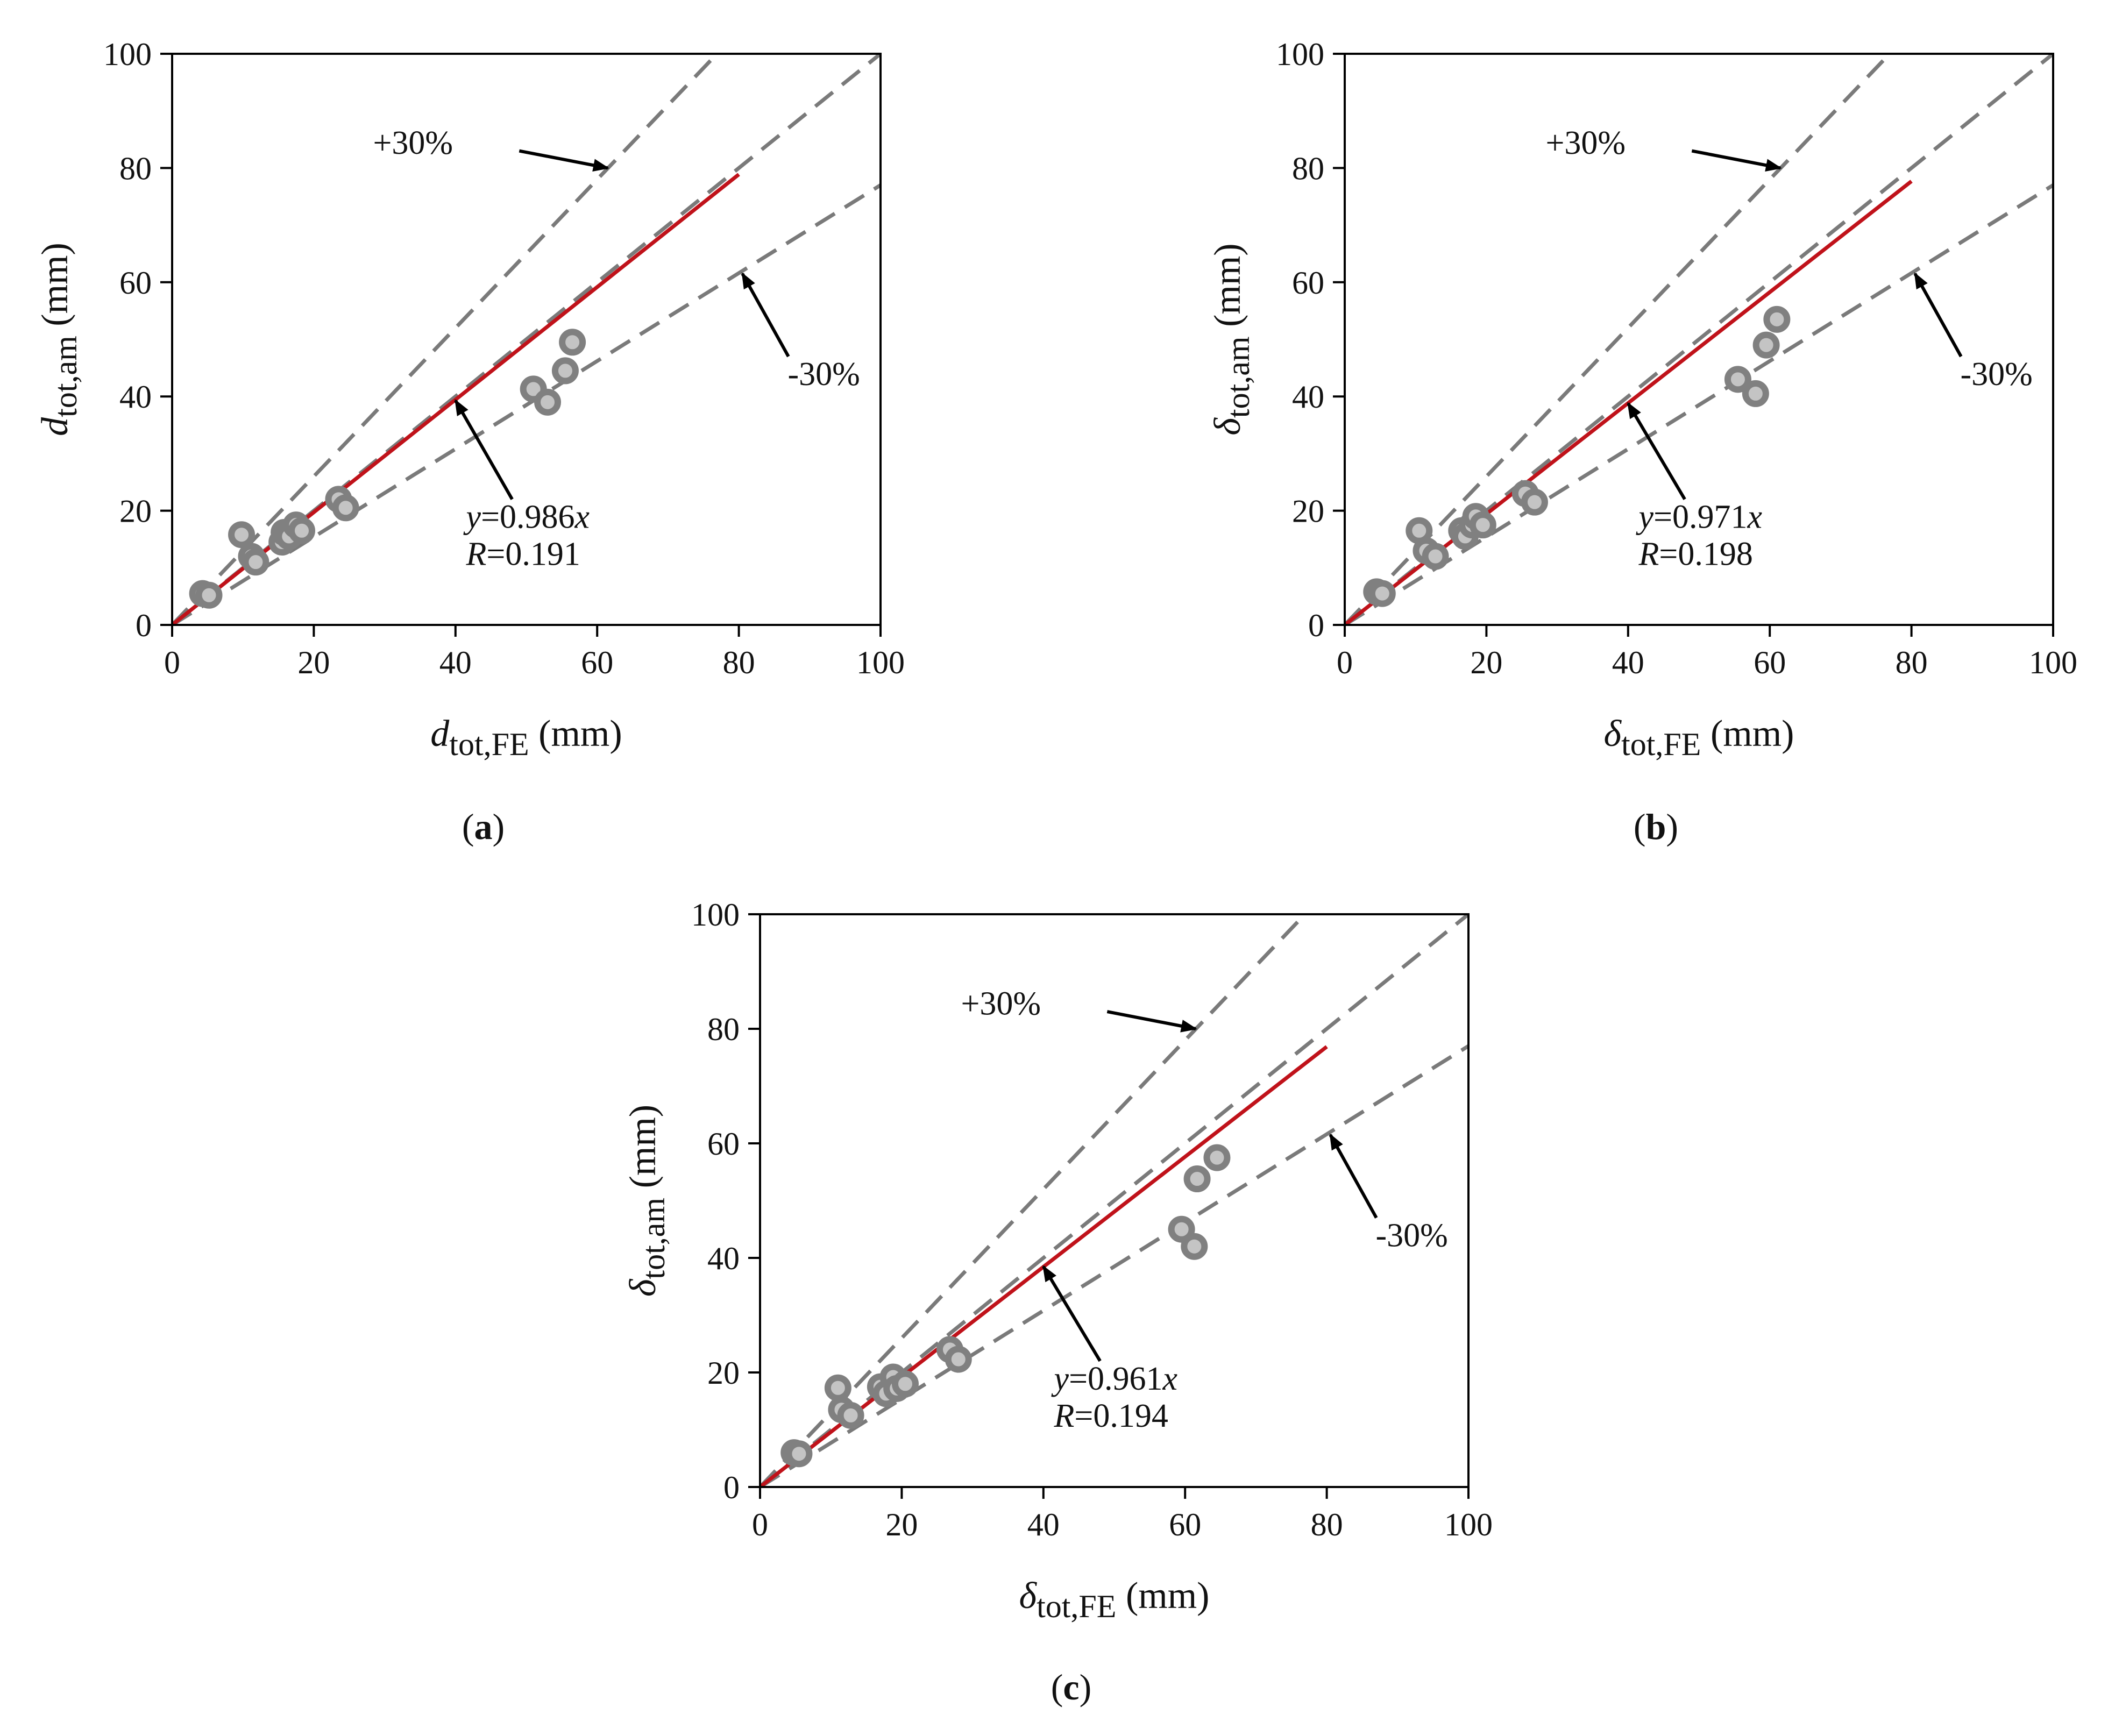  I want to click on fit-equation: y=0.961x, so click(1114, 1379).